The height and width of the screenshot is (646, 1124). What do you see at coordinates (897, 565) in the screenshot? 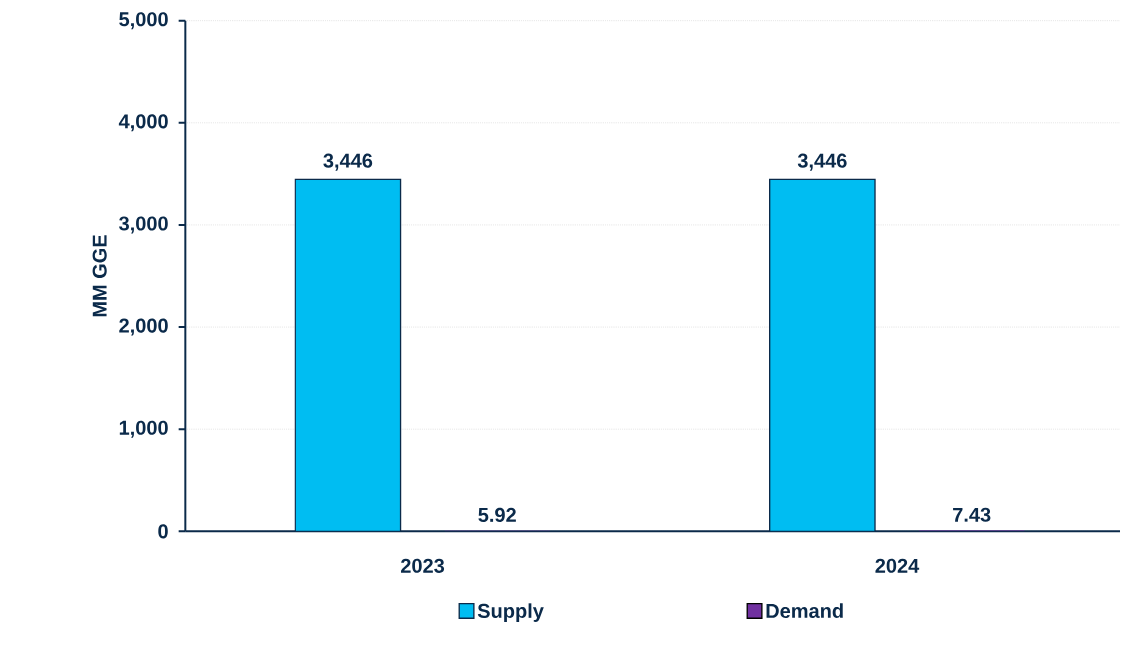
I see `x-tick-label: 2024` at bounding box center [897, 565].